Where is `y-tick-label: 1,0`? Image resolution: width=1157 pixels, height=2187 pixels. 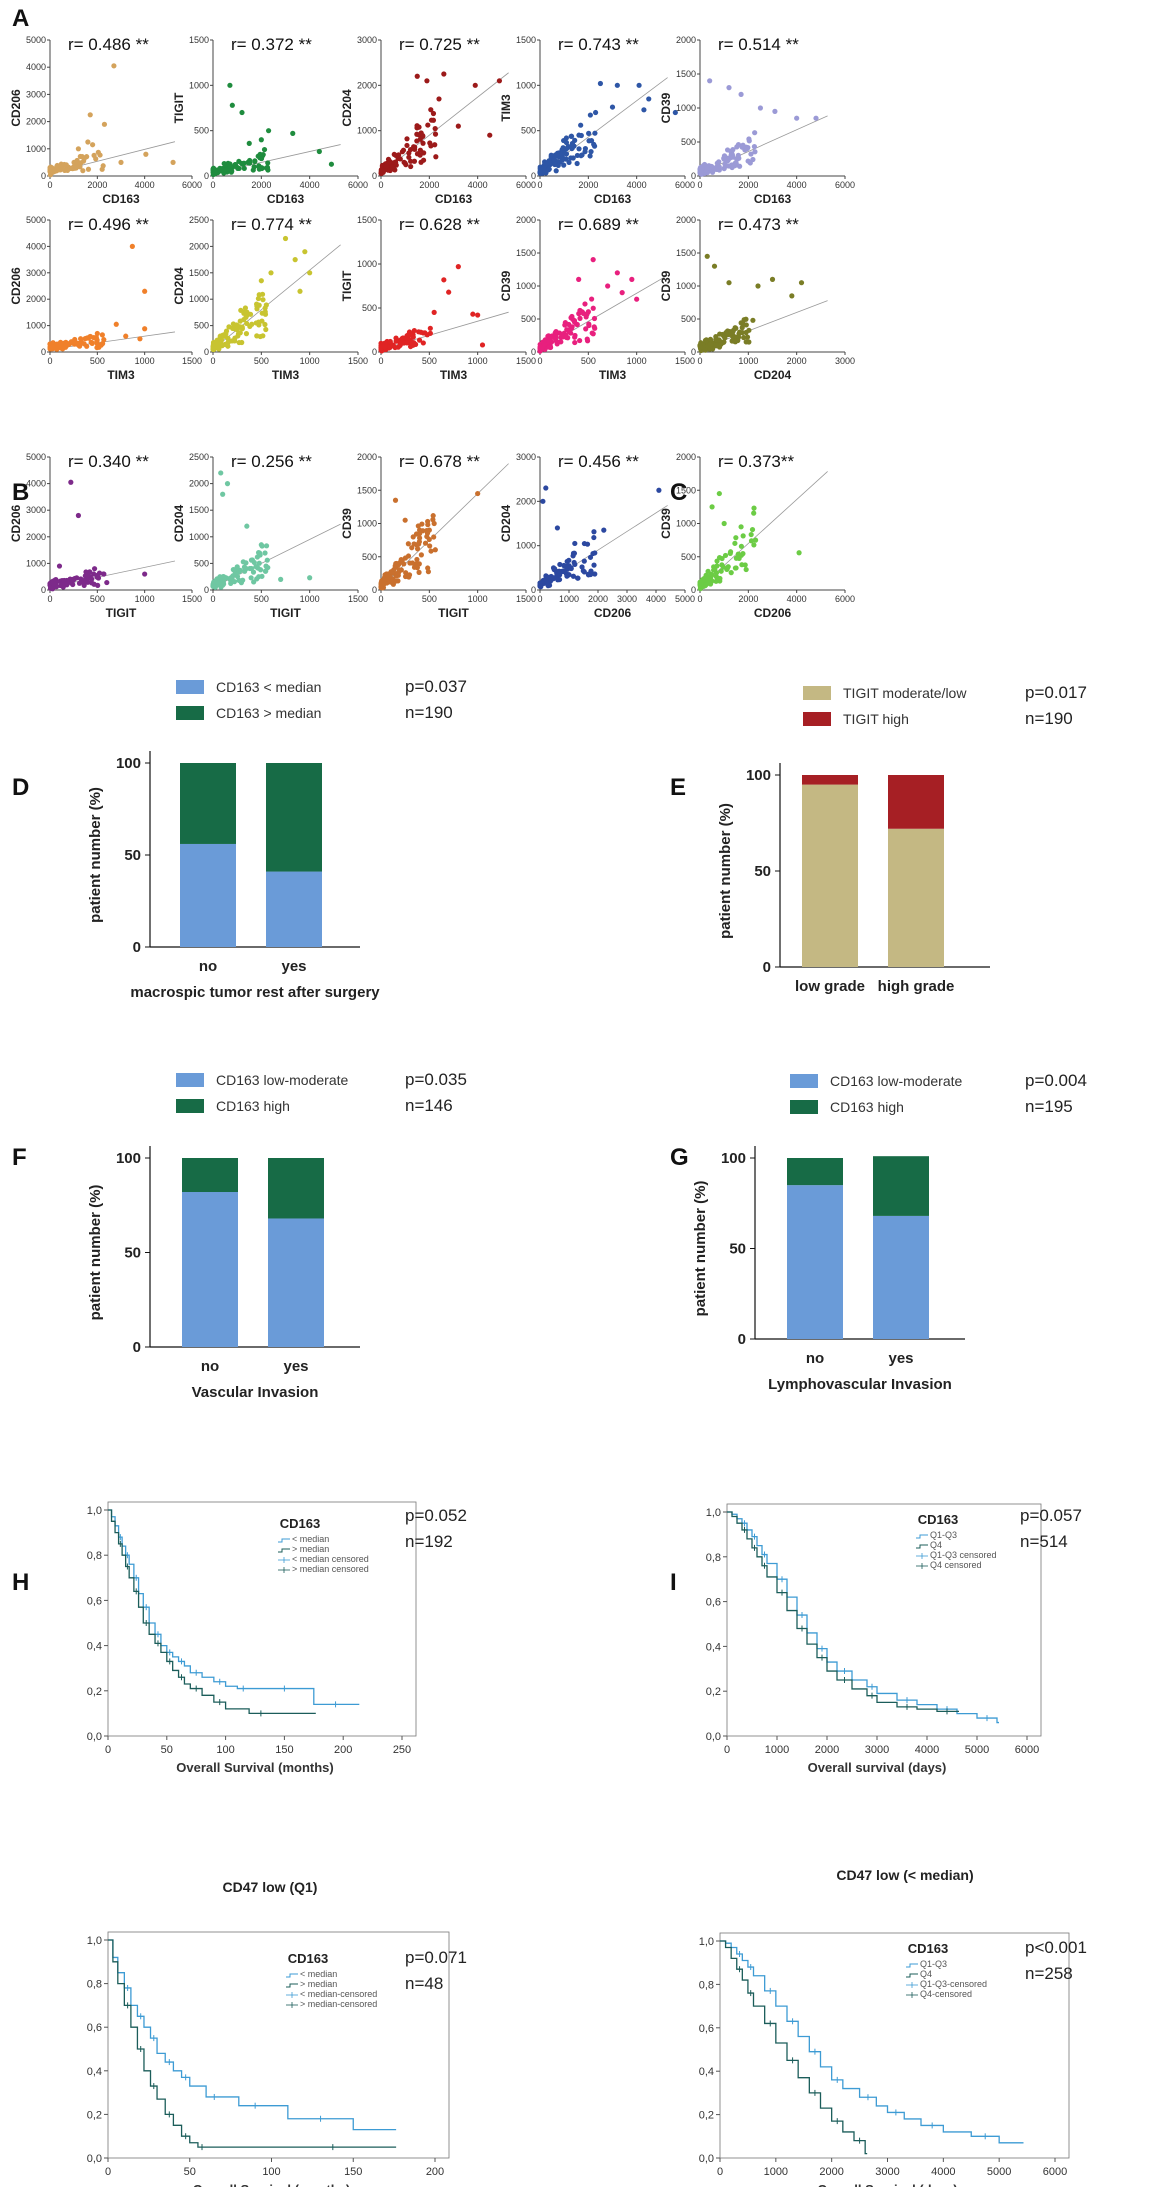 y-tick-label: 1,0 is located at coordinates (94, 1941).